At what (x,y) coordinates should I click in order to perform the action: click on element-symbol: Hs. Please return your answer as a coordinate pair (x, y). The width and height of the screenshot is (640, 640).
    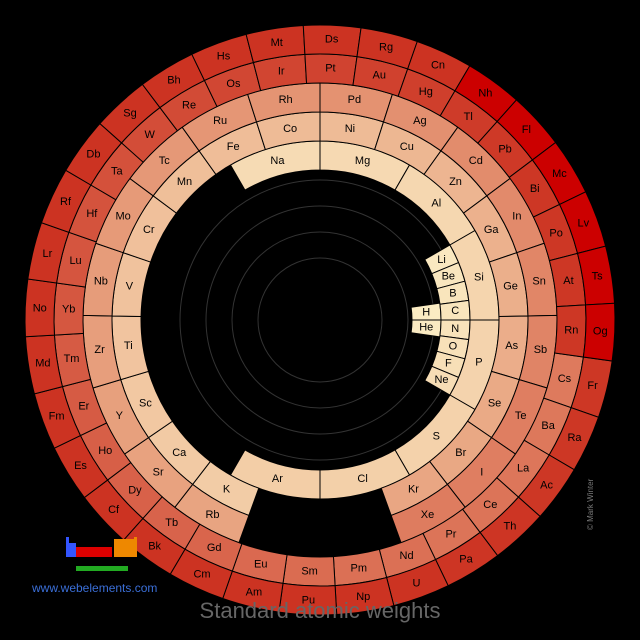
    Looking at the image, I should click on (224, 57).